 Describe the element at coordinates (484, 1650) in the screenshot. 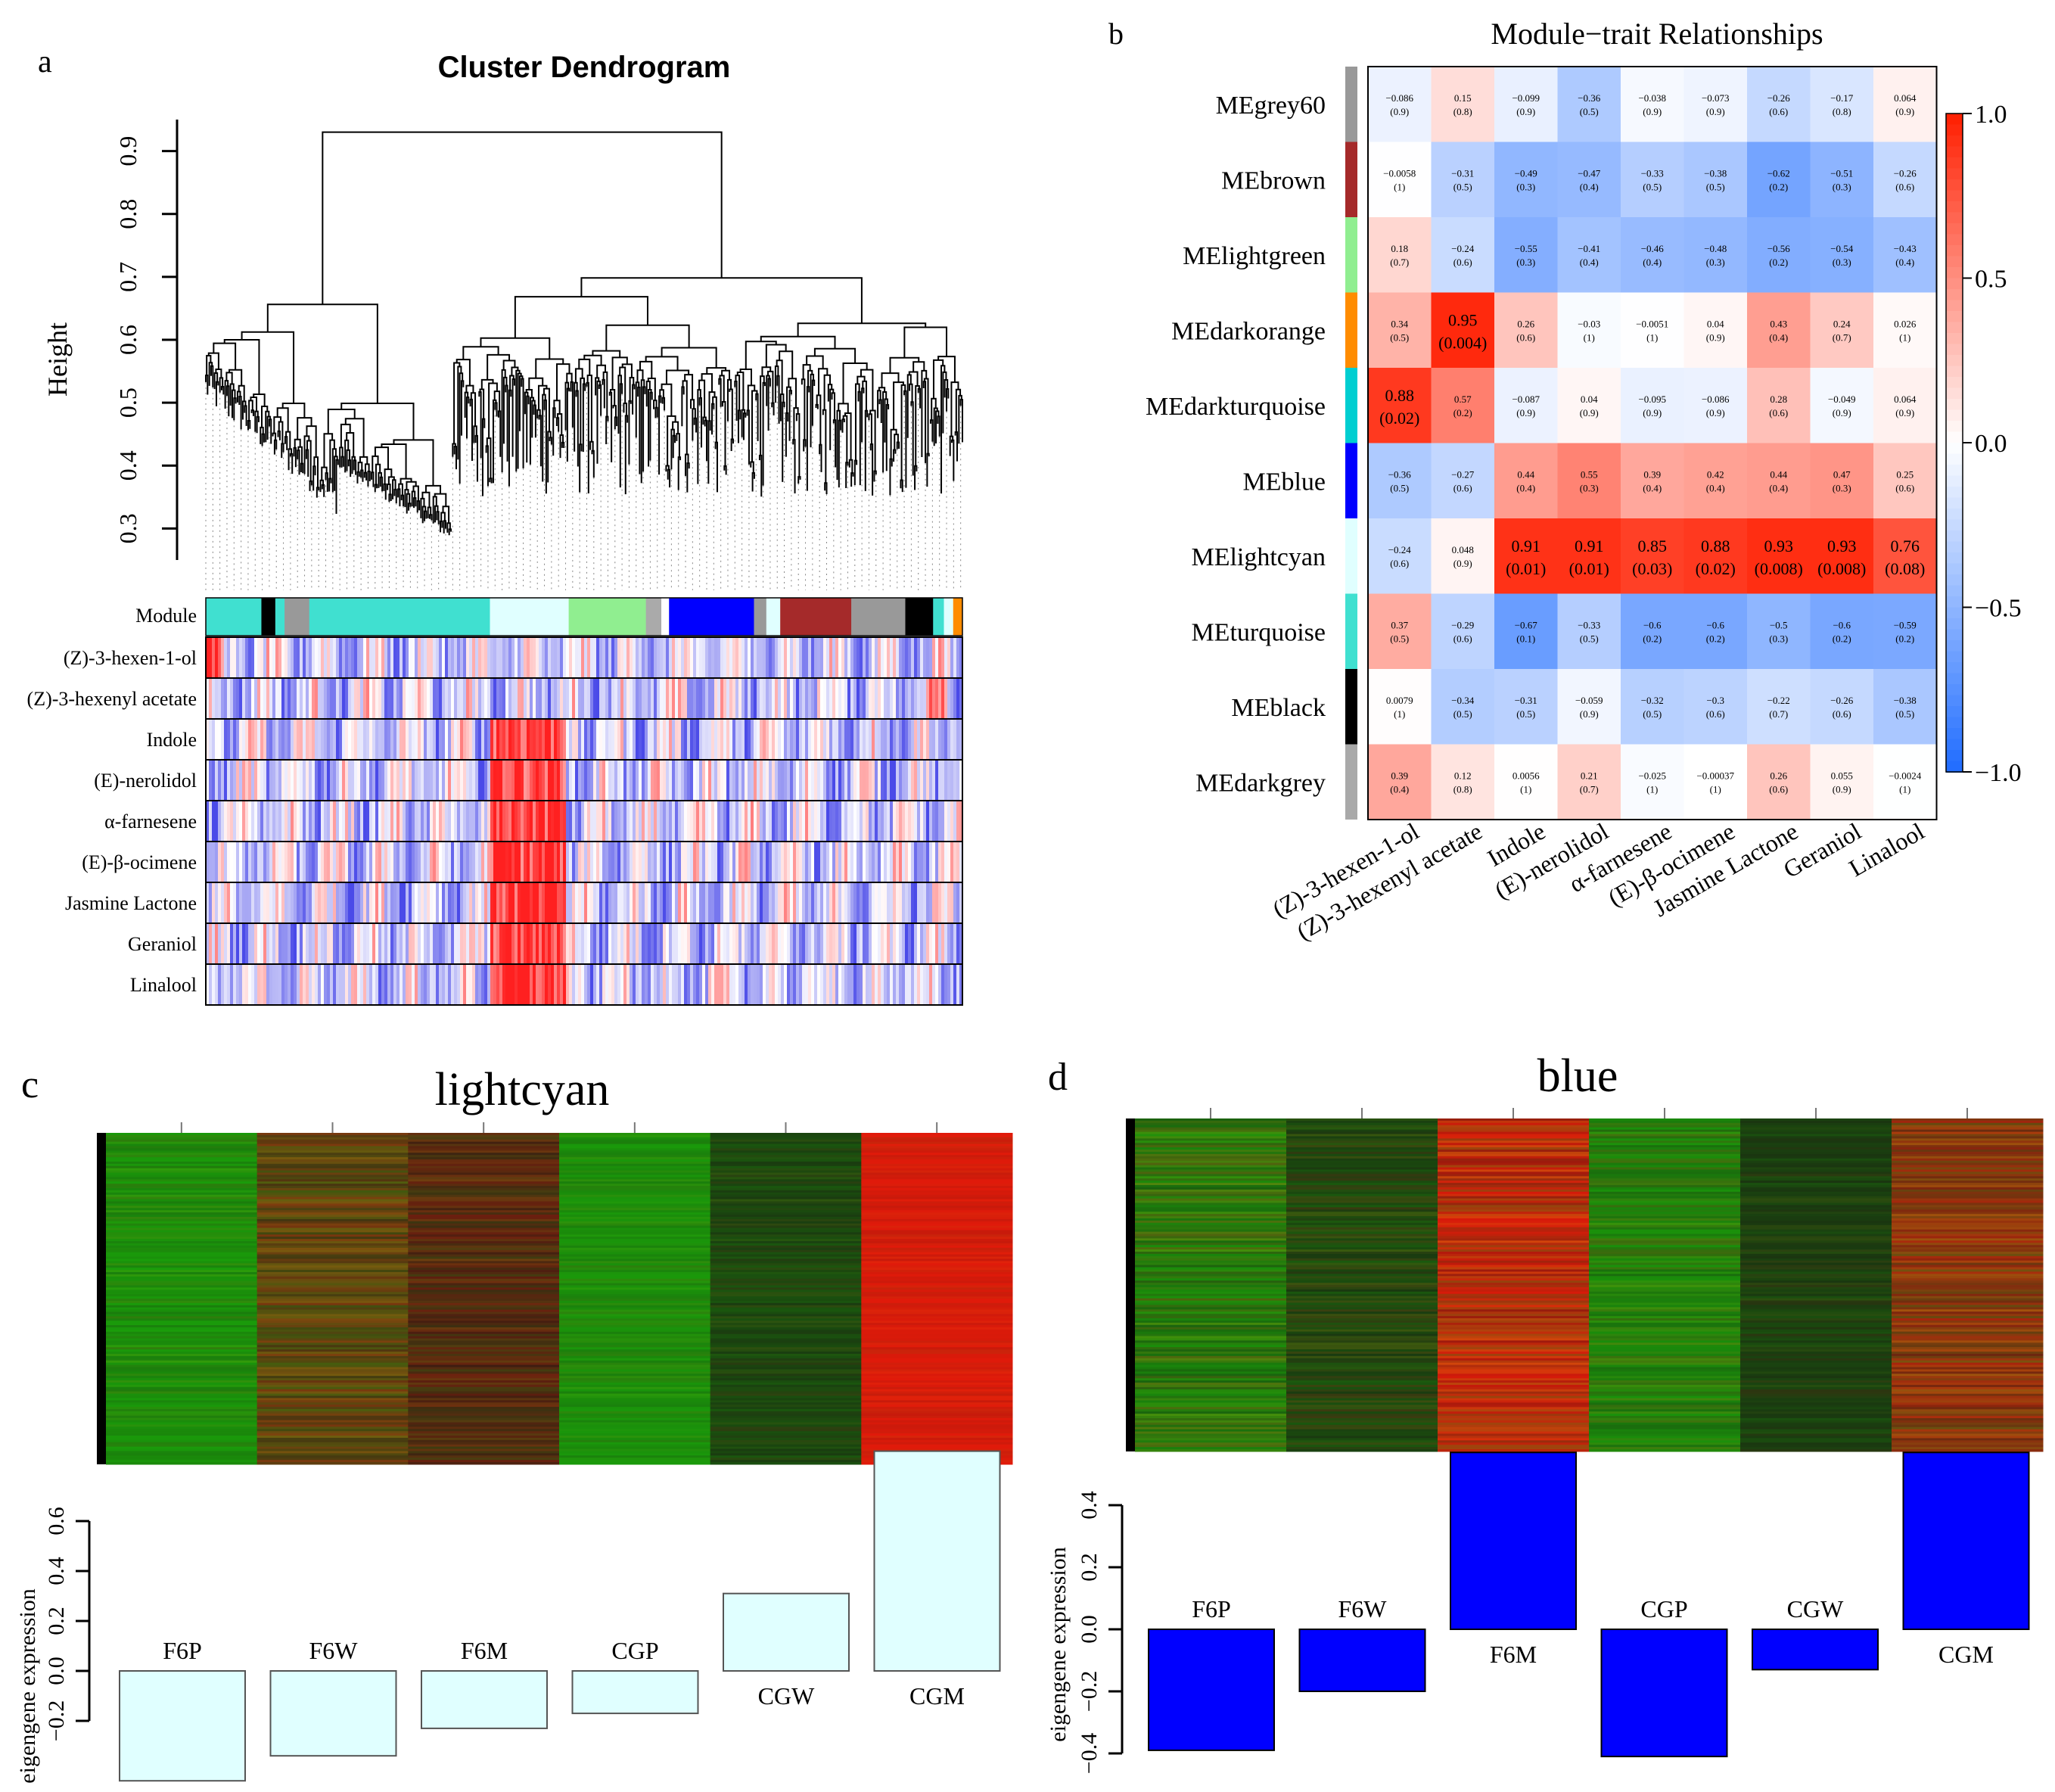

I see `bar-category-label: F6M` at that location.